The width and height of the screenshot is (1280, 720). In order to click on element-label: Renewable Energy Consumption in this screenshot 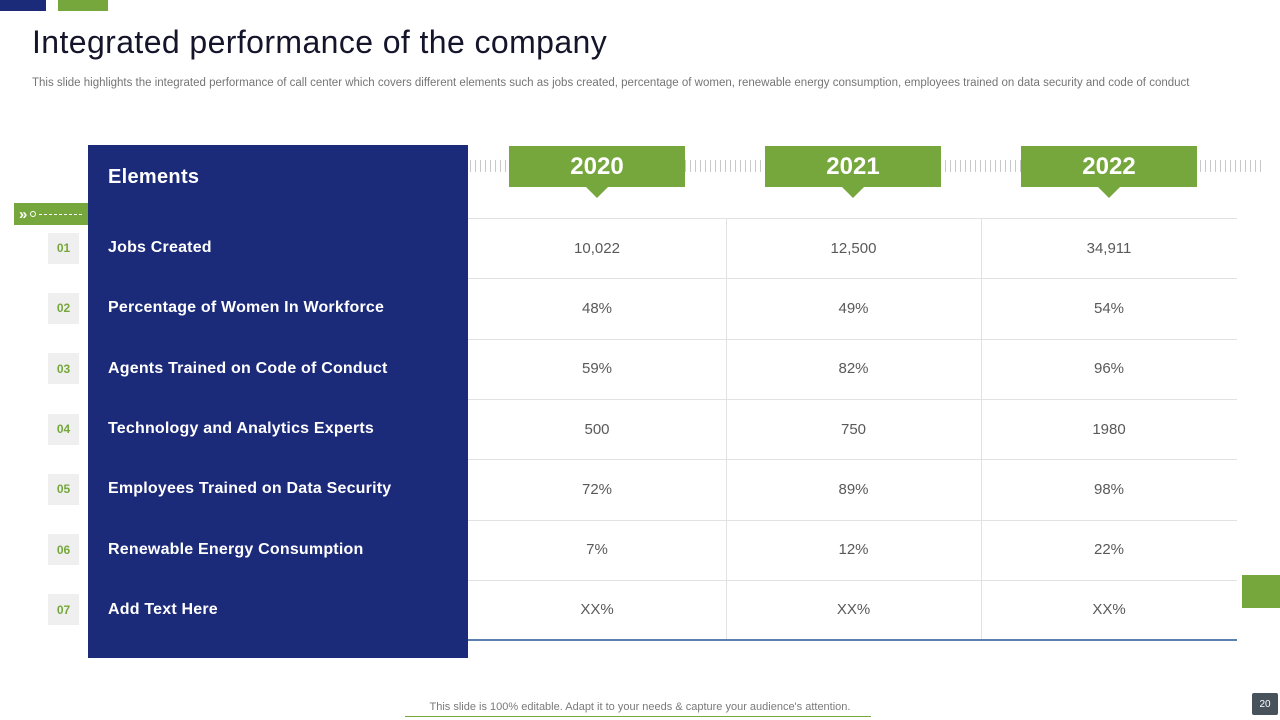, I will do `click(236, 549)`.